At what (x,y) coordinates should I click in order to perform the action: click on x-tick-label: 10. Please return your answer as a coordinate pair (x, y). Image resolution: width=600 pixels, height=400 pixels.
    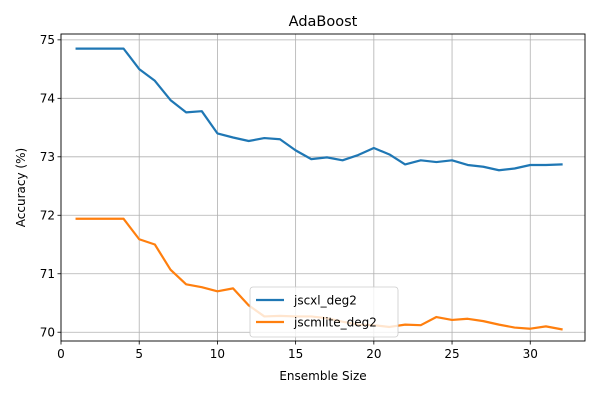
    Looking at the image, I should click on (217, 354).